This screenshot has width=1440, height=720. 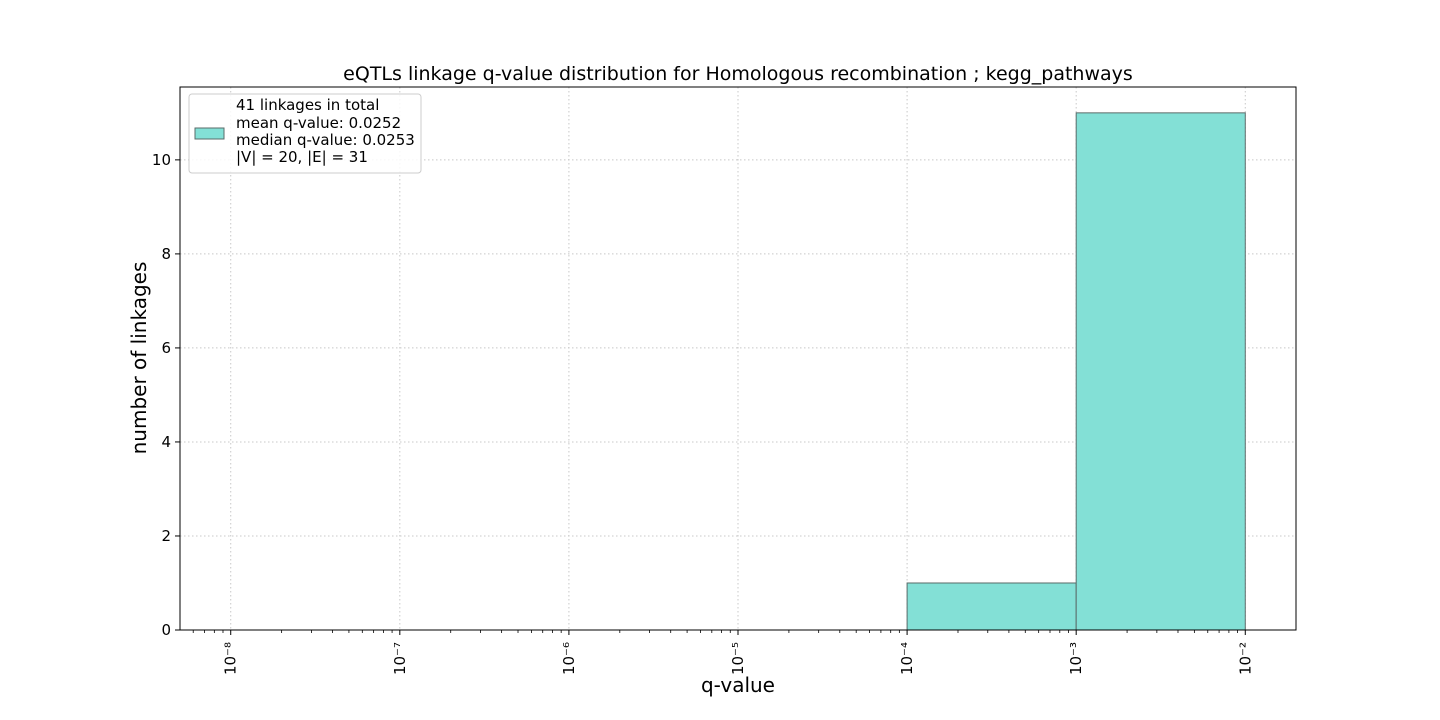 I want to click on y-tick-label: 4, so click(x=166, y=442).